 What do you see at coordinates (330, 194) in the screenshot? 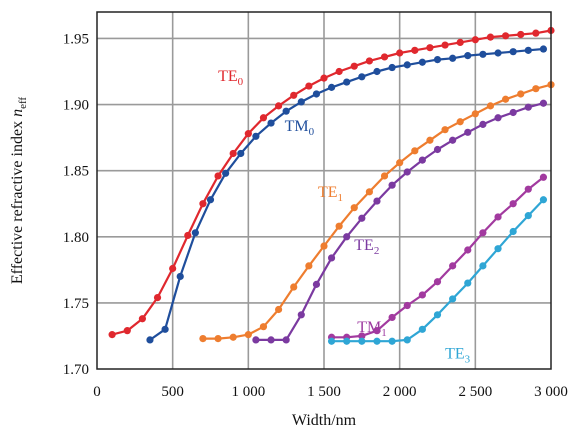
I see `series-label: TE1` at bounding box center [330, 194].